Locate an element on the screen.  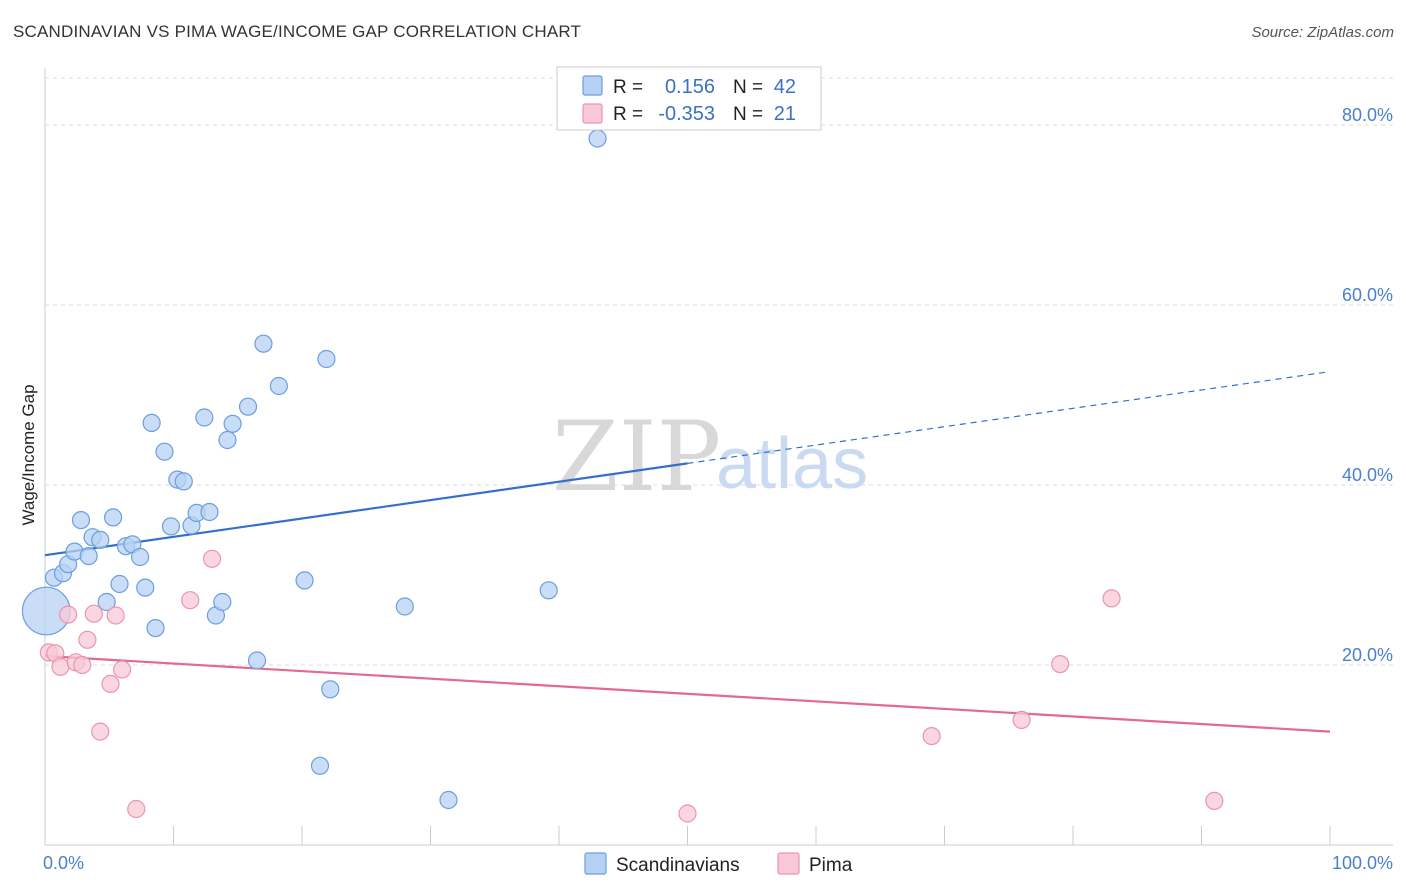
watermark: ZIP atlas is located at coordinates (710, 457).